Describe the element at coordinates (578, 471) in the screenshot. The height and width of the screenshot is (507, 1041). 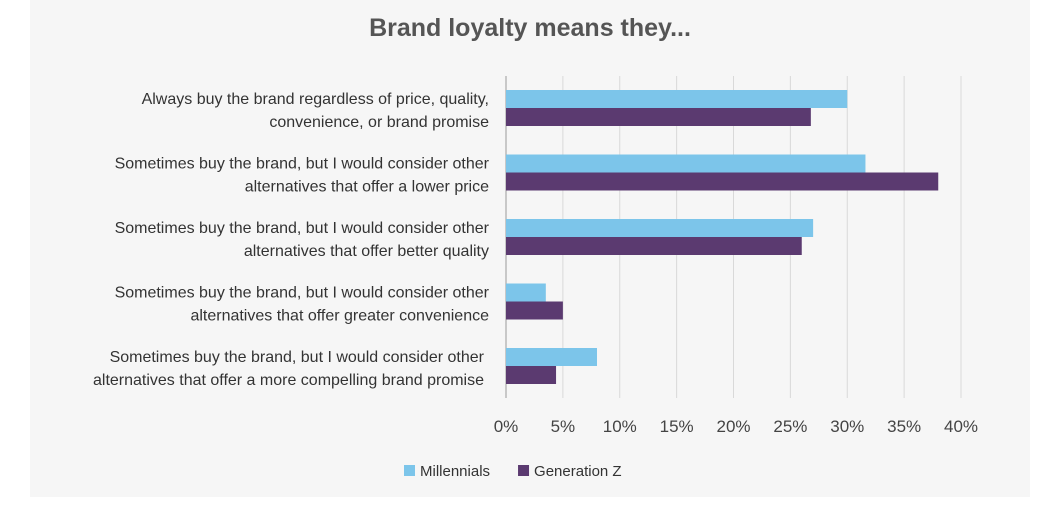
I see `legend-label: Generation Z` at that location.